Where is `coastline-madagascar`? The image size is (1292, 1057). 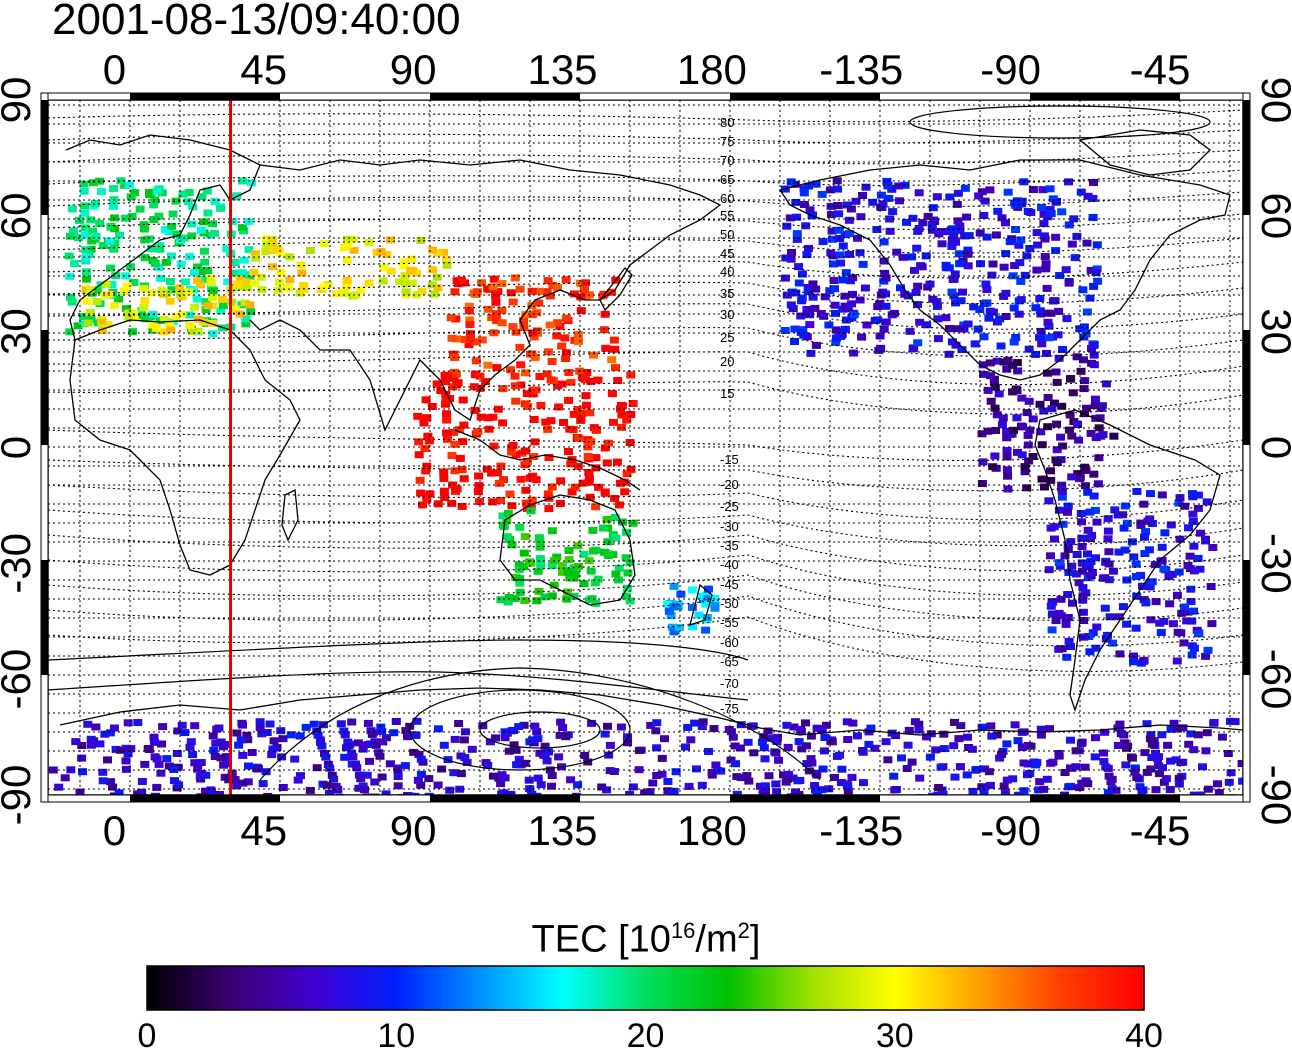 coastline-madagascar is located at coordinates (290, 515).